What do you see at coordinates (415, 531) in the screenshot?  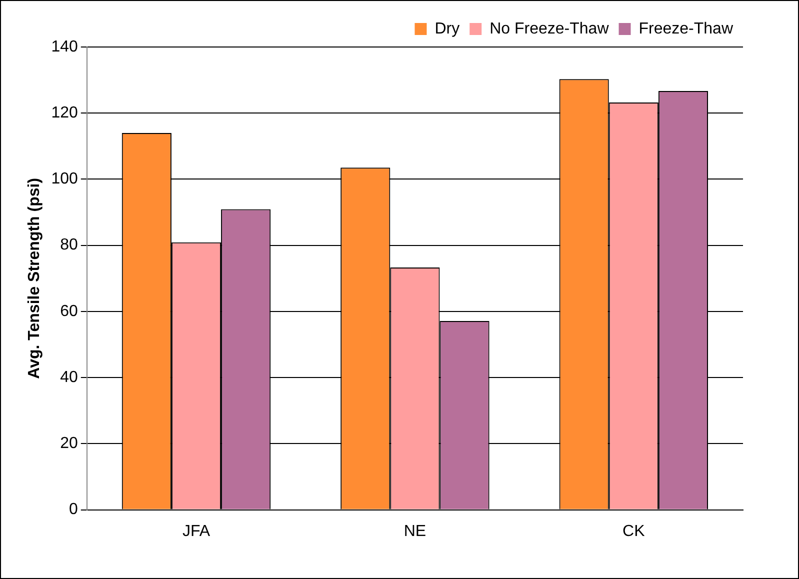 I see `x-tick-label: NE` at bounding box center [415, 531].